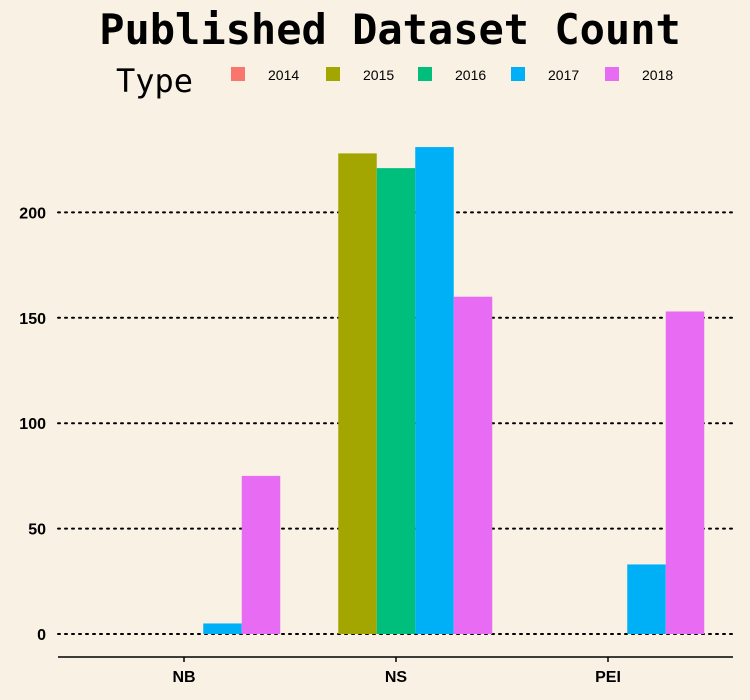 Image resolution: width=750 pixels, height=700 pixels. I want to click on bar-ns-2018, so click(473, 465).